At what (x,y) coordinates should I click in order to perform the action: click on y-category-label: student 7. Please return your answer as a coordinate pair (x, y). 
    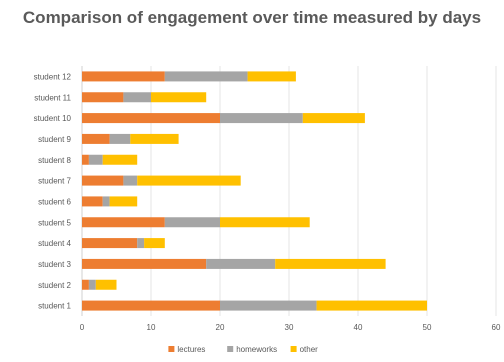
    Looking at the image, I should click on (54, 181).